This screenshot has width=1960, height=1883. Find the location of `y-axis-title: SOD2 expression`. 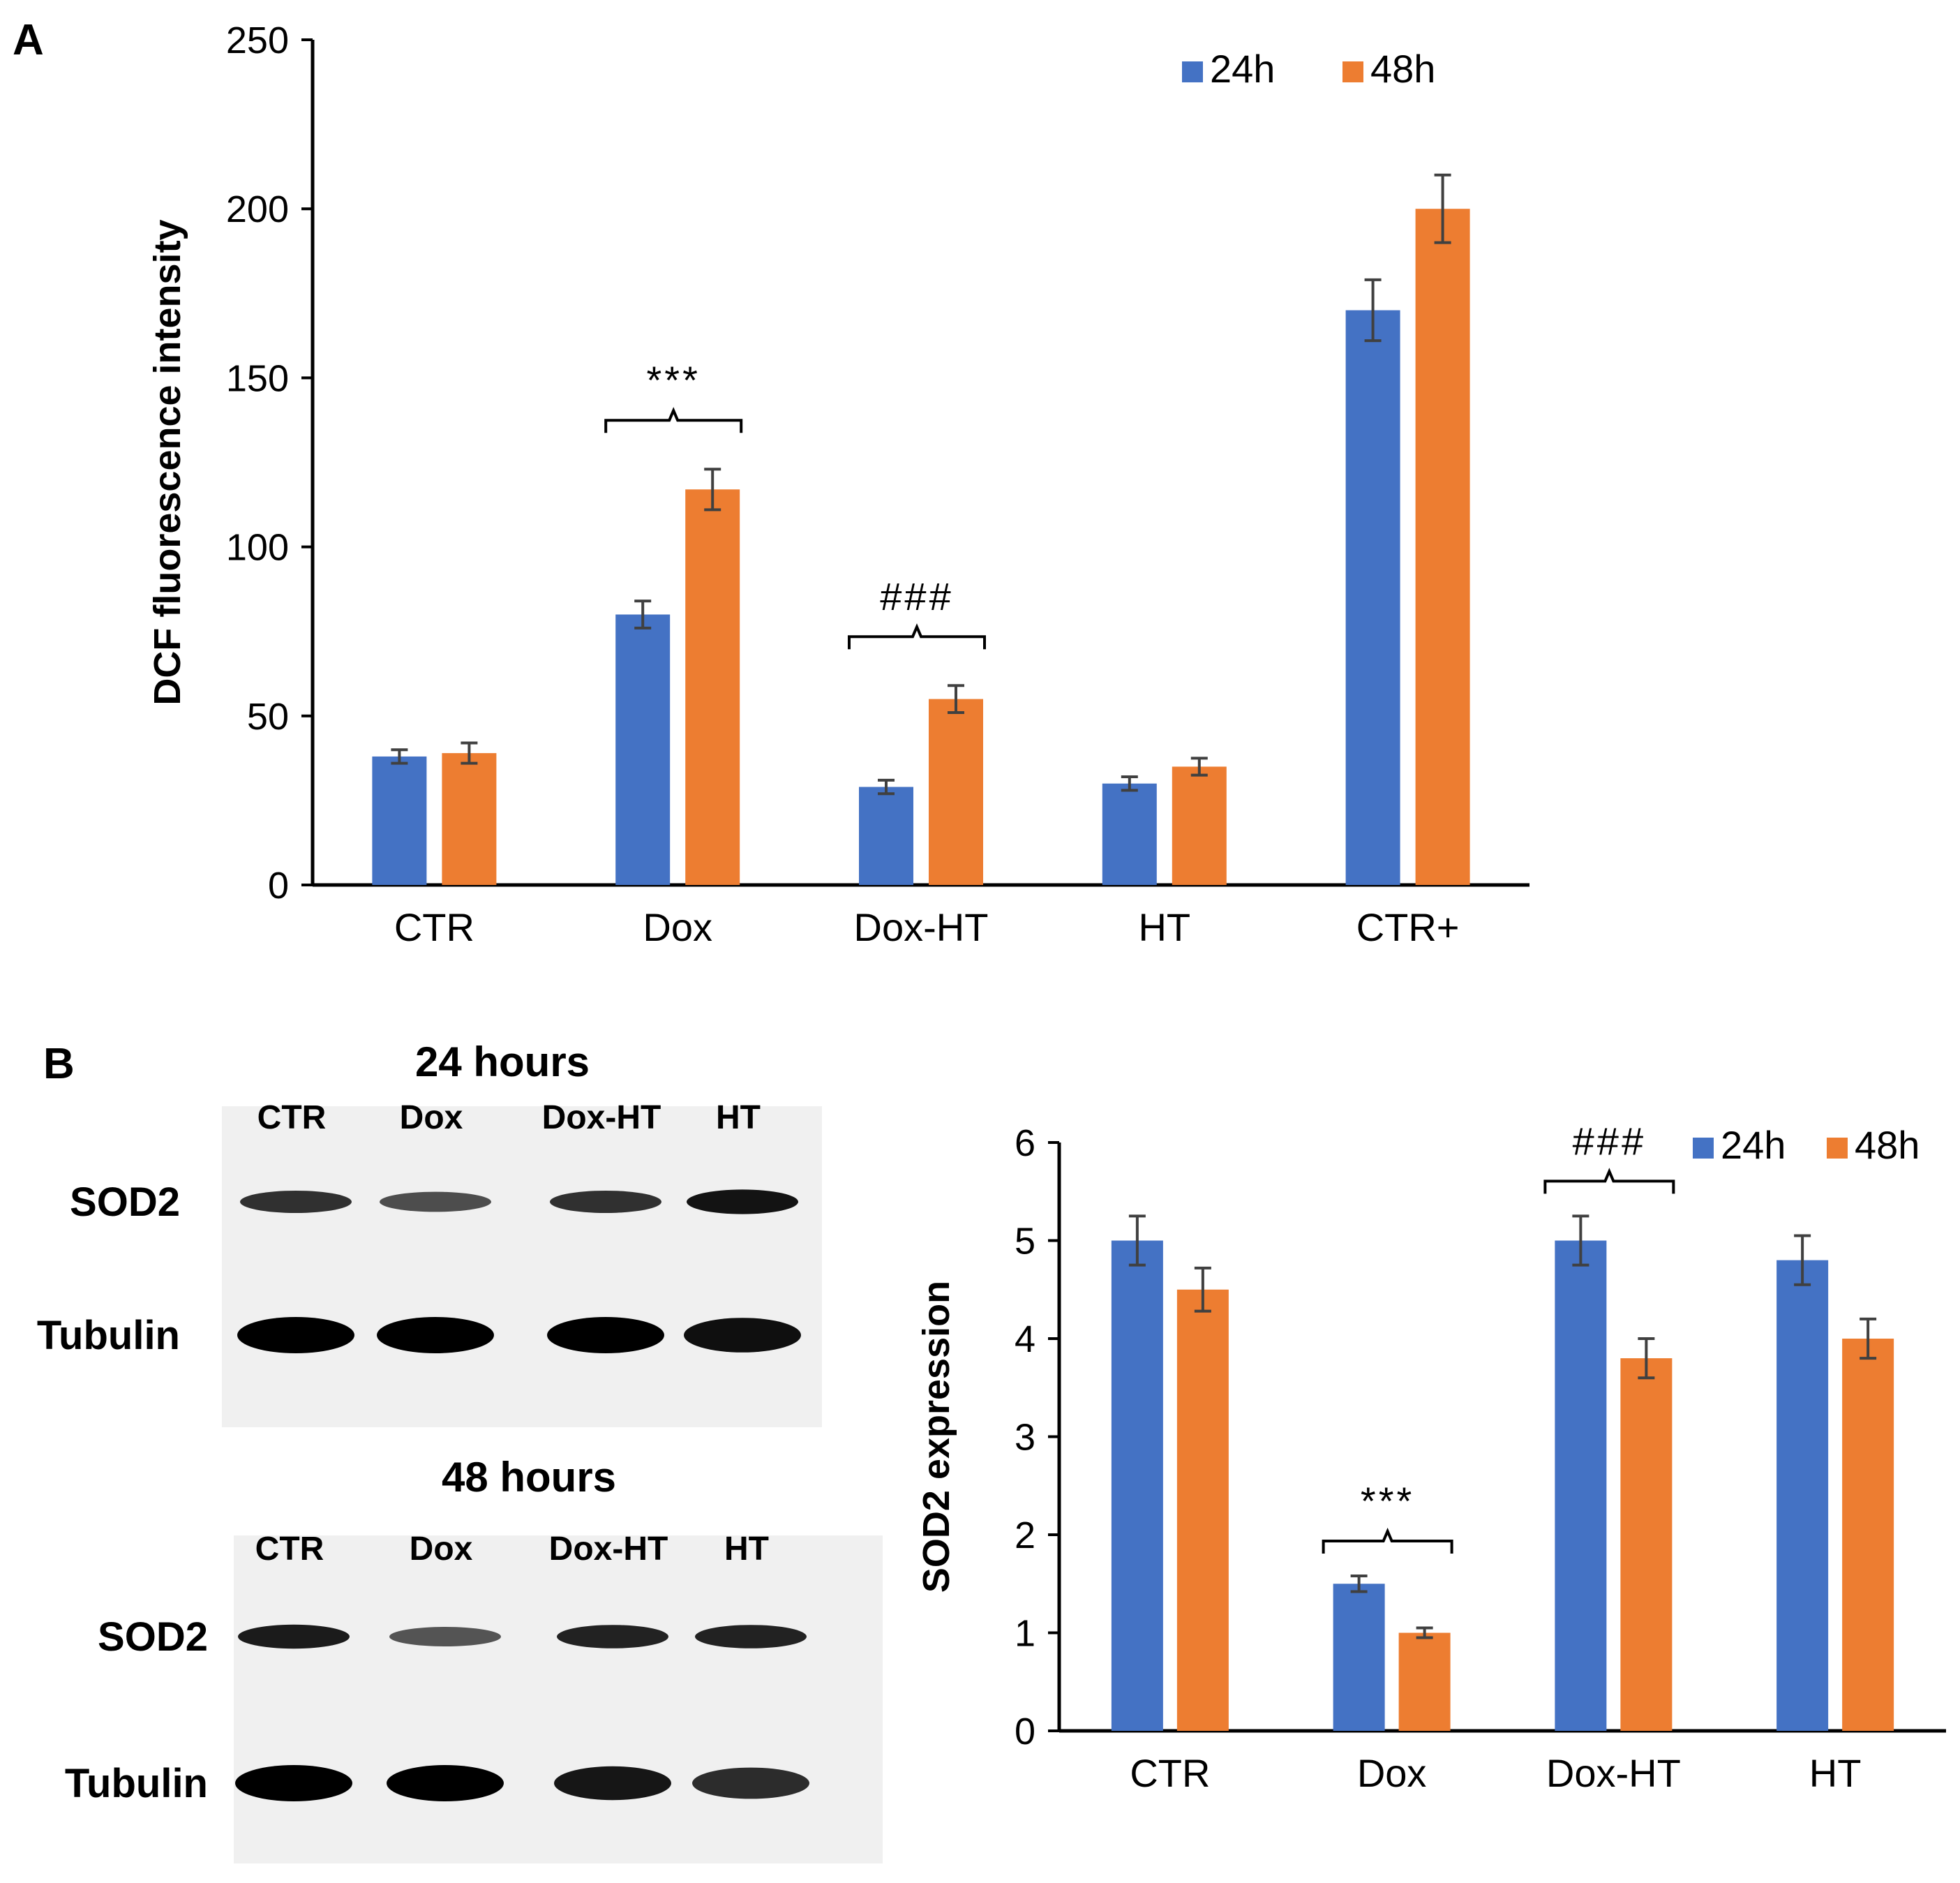

y-axis-title: SOD2 expression is located at coordinates (936, 1437).